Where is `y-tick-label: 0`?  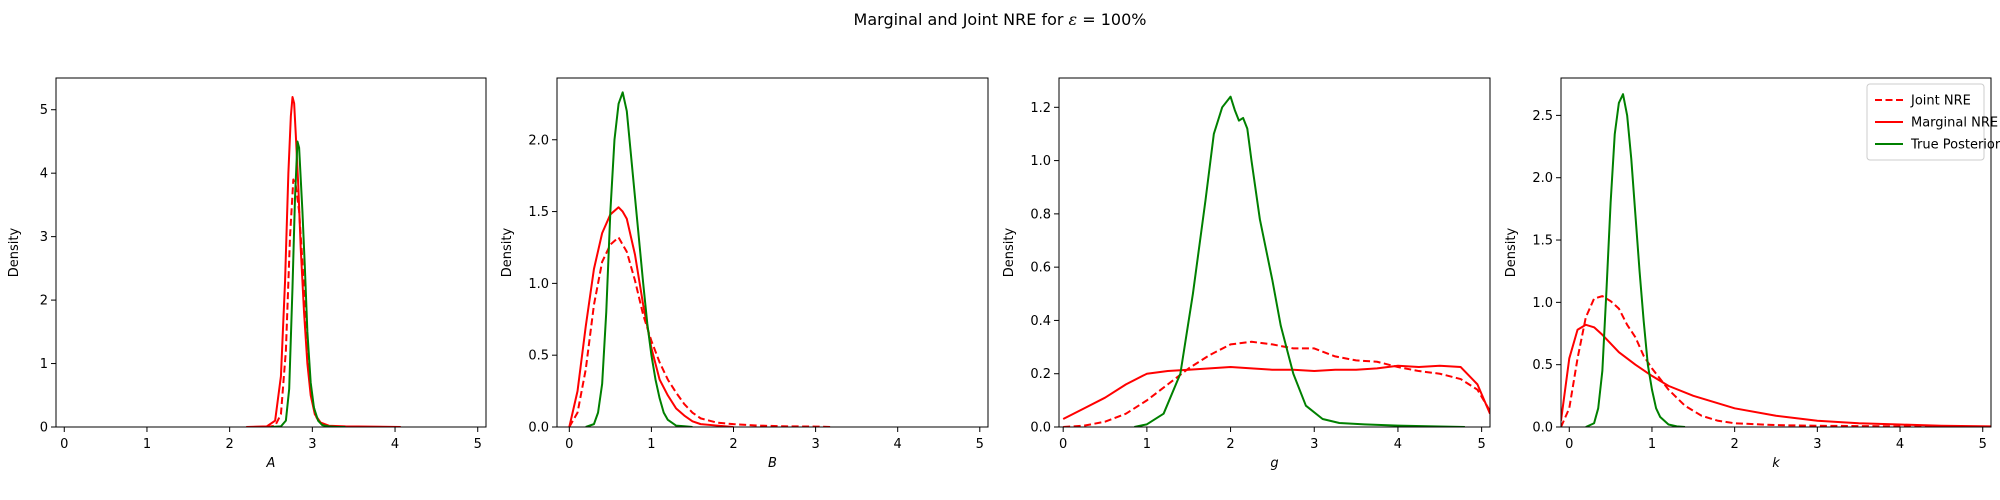 y-tick-label: 0 is located at coordinates (44, 428).